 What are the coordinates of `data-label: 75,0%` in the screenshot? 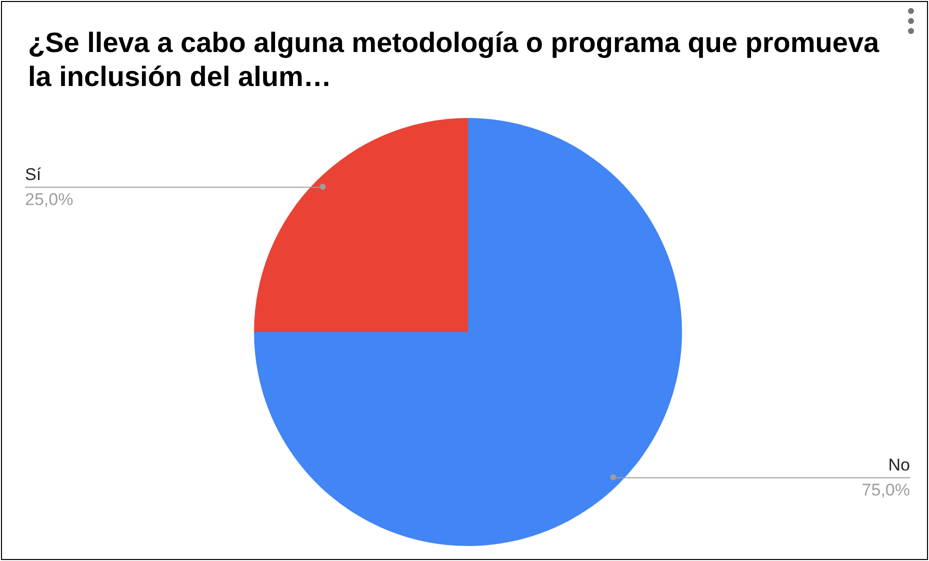 It's located at (886, 490).